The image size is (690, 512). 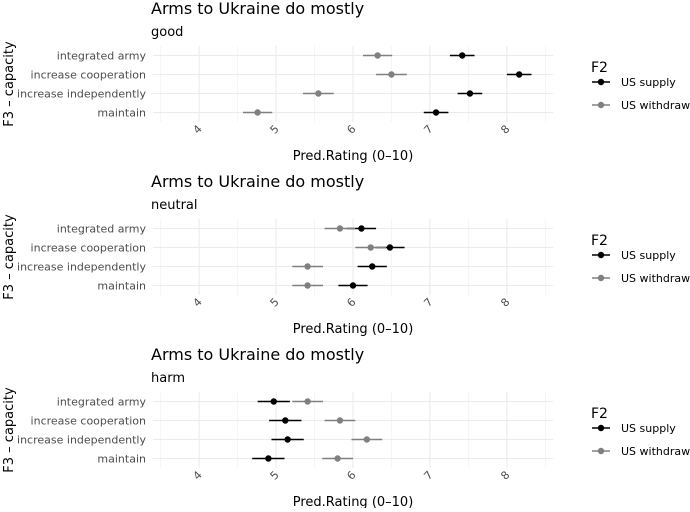 What do you see at coordinates (167, 32) in the screenshot?
I see `chart-subtitle: good` at bounding box center [167, 32].